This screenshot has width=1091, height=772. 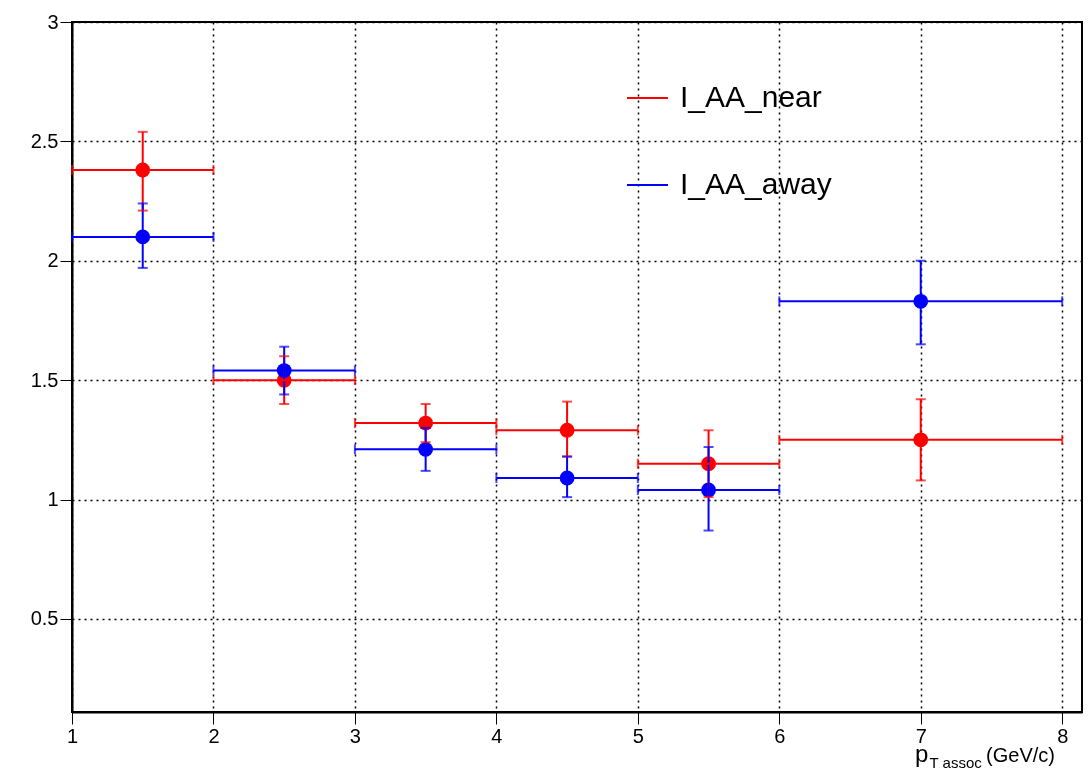 I want to click on x-tick-label: 8, so click(x=1063, y=735).